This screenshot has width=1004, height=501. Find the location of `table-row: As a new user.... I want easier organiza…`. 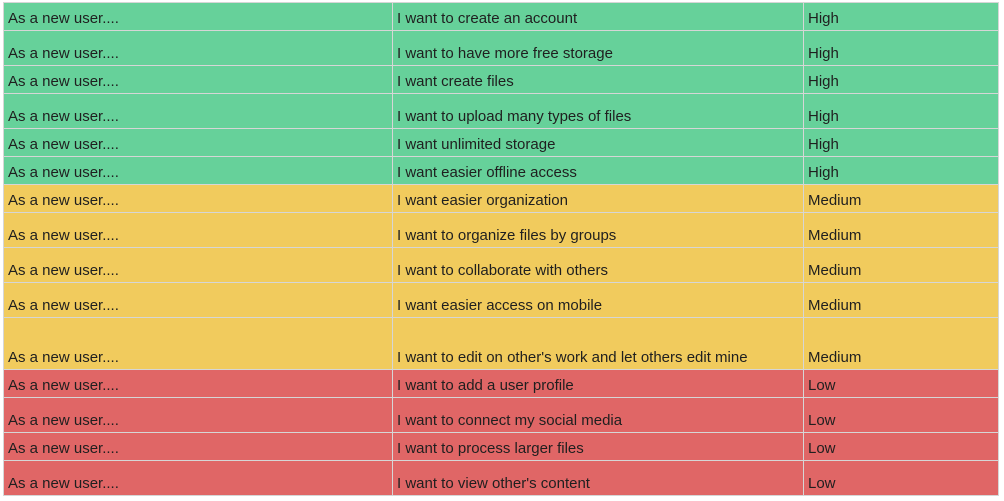

table-row: As a new user.... I want easier organiza… is located at coordinates (501, 198).